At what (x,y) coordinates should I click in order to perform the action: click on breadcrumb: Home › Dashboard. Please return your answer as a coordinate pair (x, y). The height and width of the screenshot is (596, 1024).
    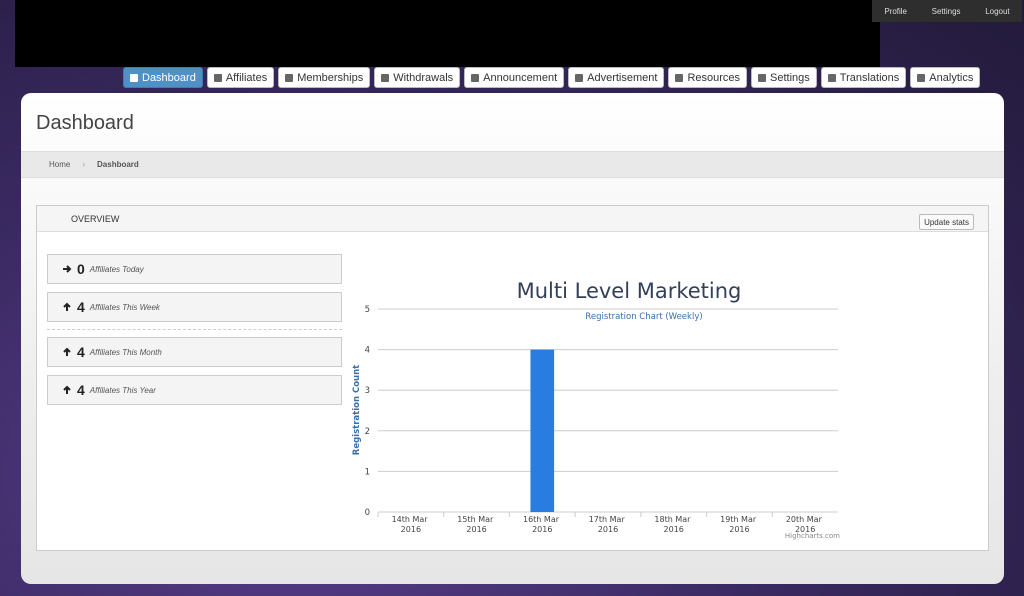
    Looking at the image, I should click on (512, 164).